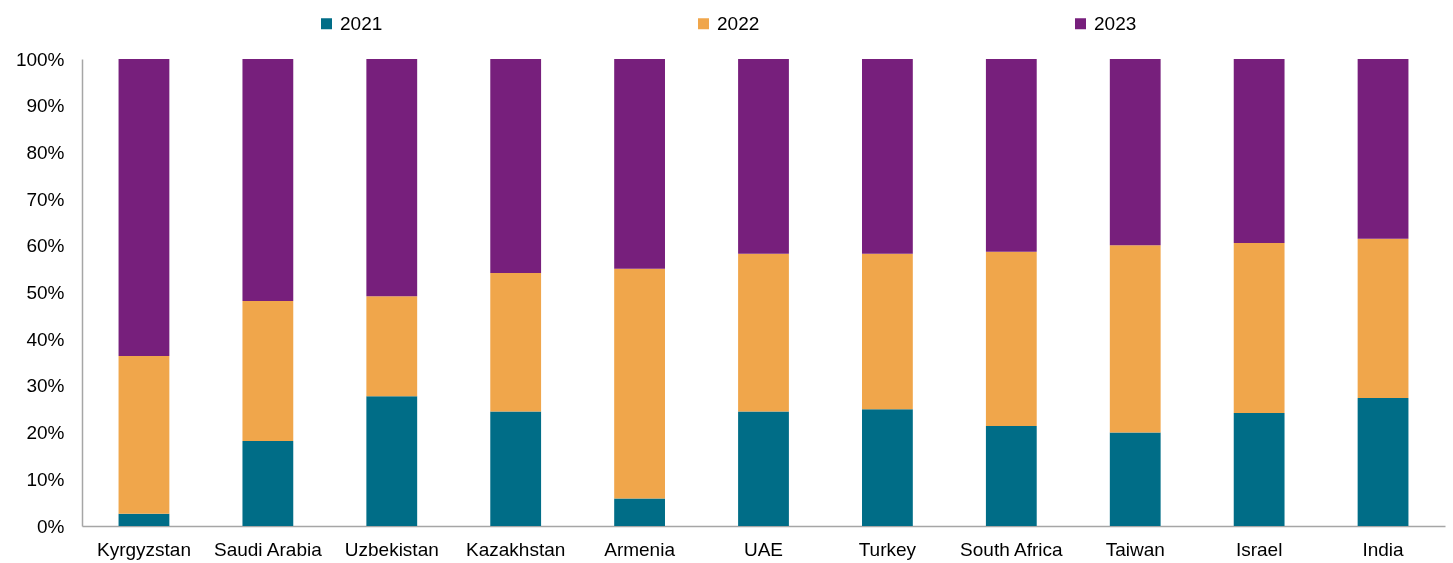  Describe the element at coordinates (738, 23) in the screenshot. I see `legend-label: 2022` at that location.